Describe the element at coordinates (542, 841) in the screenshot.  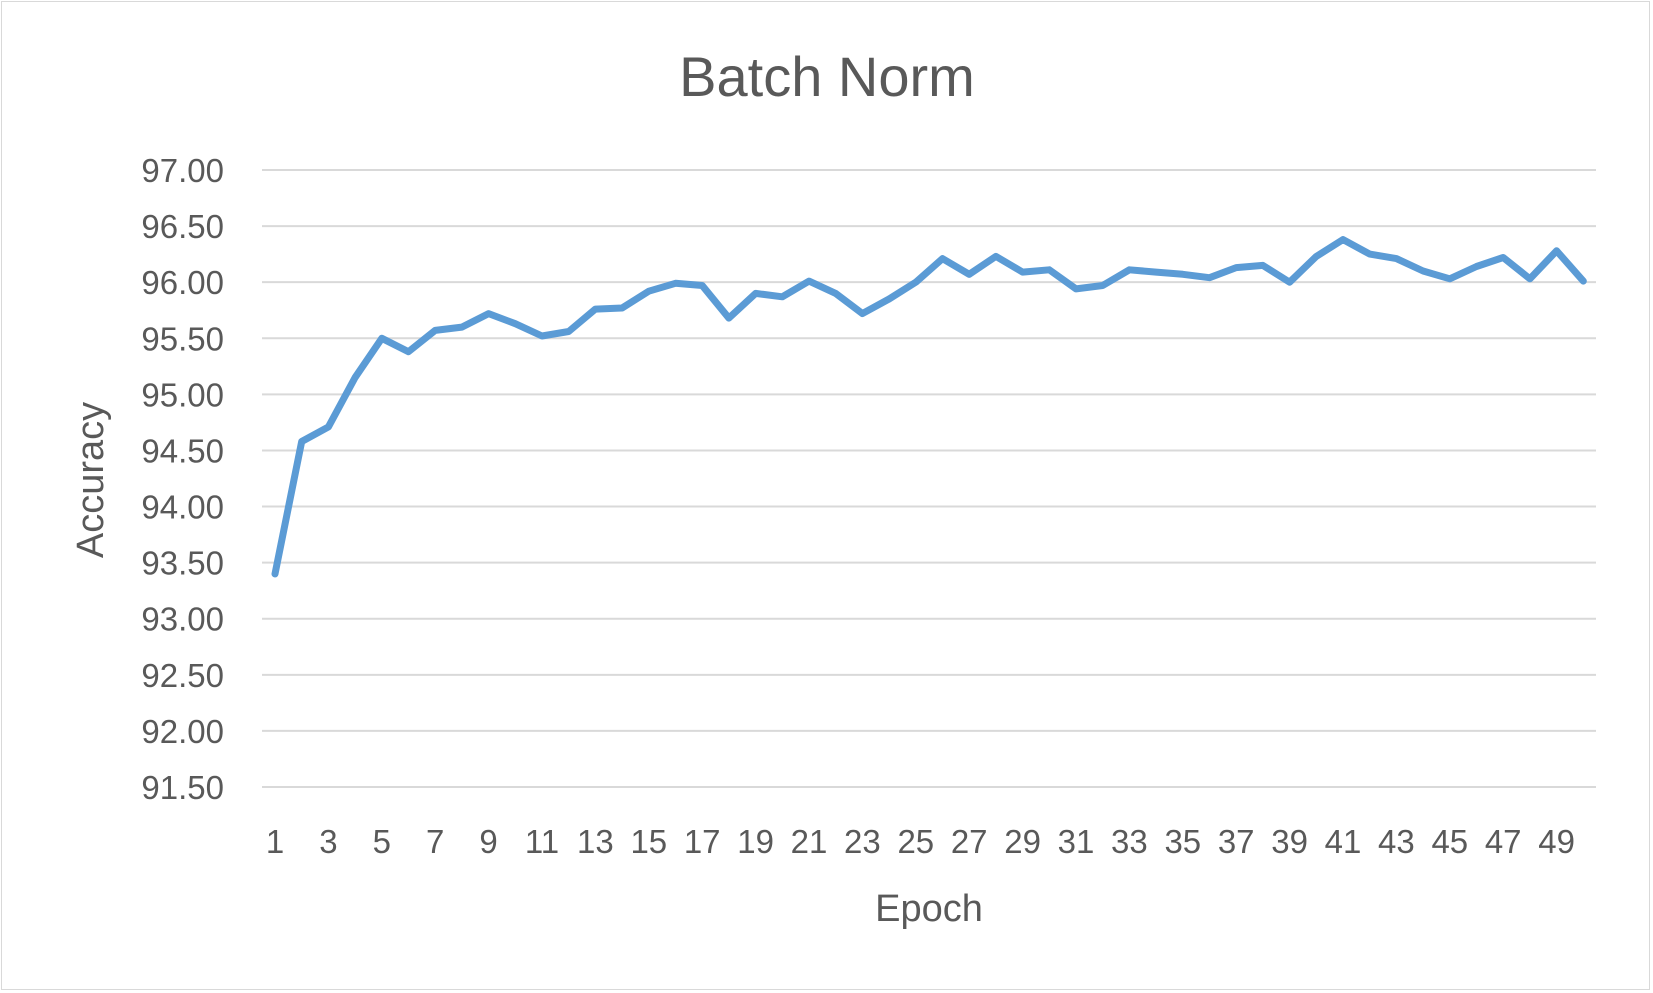
I see `x-tick-label: 11` at that location.